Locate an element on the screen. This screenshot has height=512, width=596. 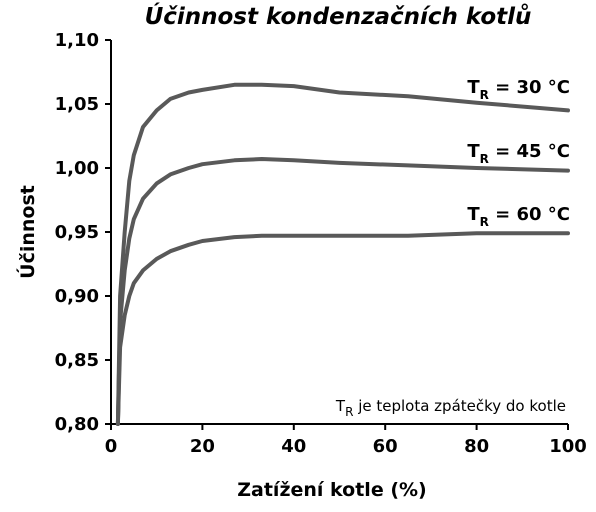
series-label-3: TR = 60 °C is located at coordinates (518, 216).